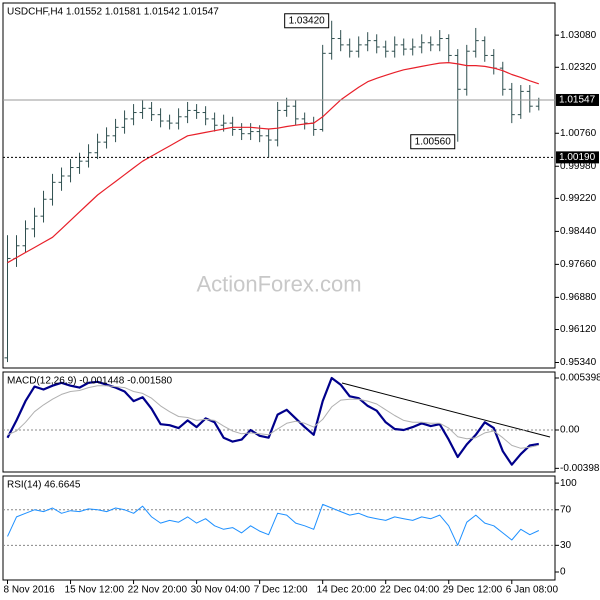 This screenshot has width=600, height=600. I want to click on watermark: ActionForex.com, so click(278, 283).